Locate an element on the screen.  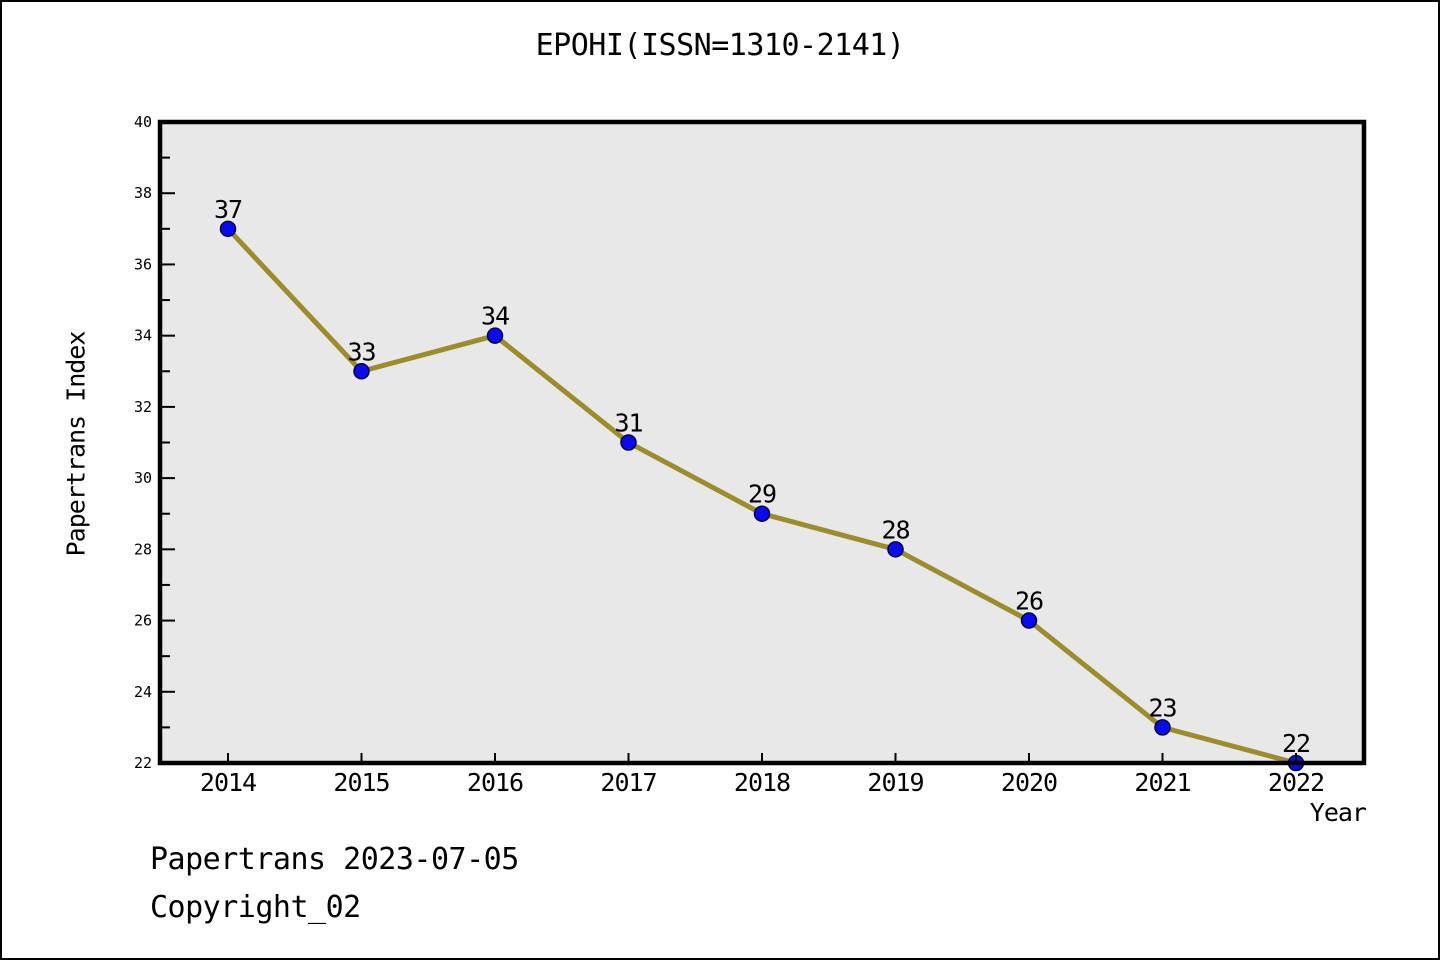
data-point-label: 34 is located at coordinates (495, 316).